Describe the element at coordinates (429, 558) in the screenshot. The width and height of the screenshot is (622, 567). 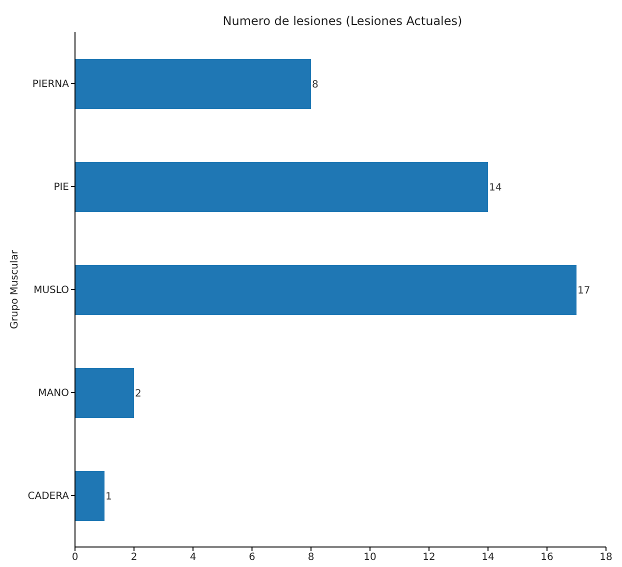
I see `x-tick-label: 12` at that location.